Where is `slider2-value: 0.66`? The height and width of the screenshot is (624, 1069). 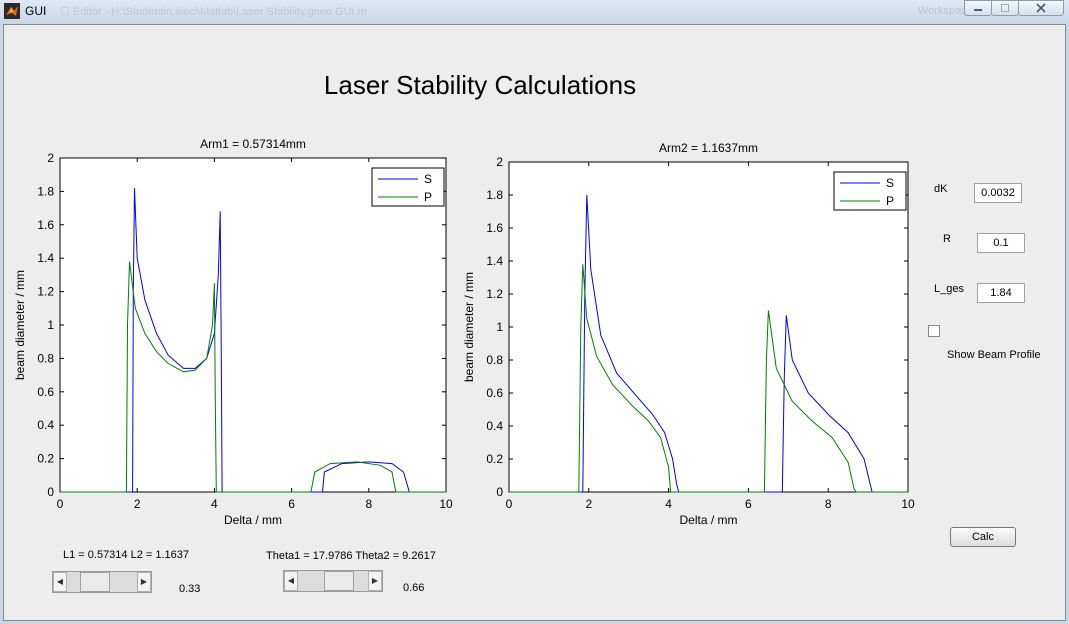
slider2-value: 0.66 is located at coordinates (414, 588).